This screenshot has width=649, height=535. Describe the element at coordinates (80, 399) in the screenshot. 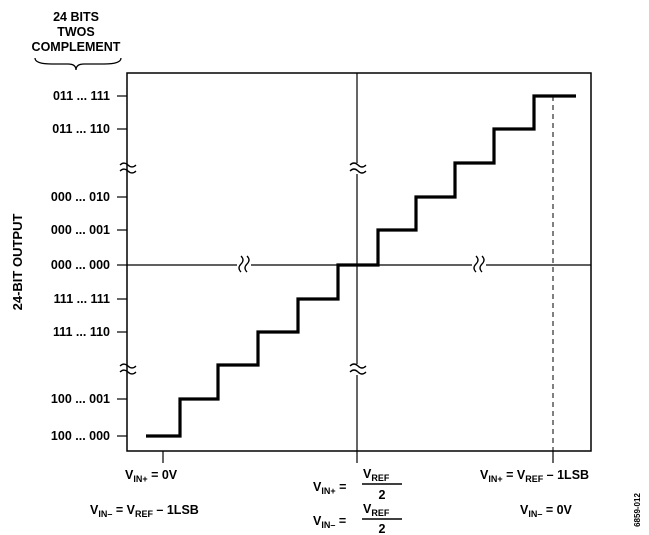

I see `y-tick-label: 100 ... 001` at that location.